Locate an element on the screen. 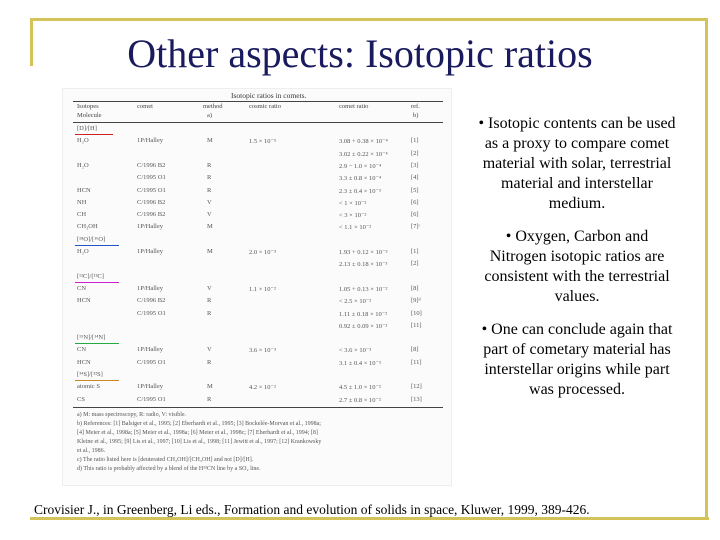  table-row: CN 1P/Halley V 3.6 × 10⁻³ < 3.6 × 10⁻³ [8] is located at coordinates (262, 351).